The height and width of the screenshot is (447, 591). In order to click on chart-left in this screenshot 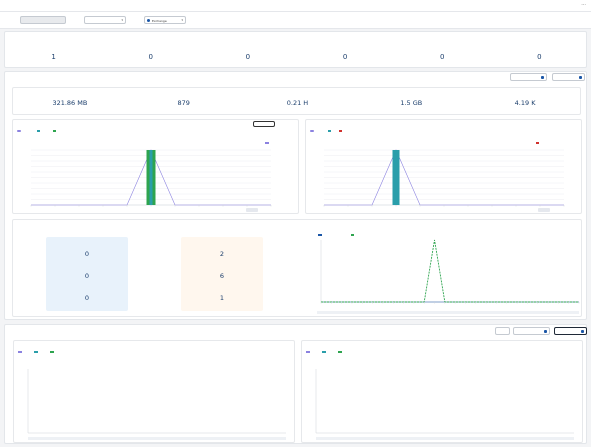, I will do `click(151, 178)`.